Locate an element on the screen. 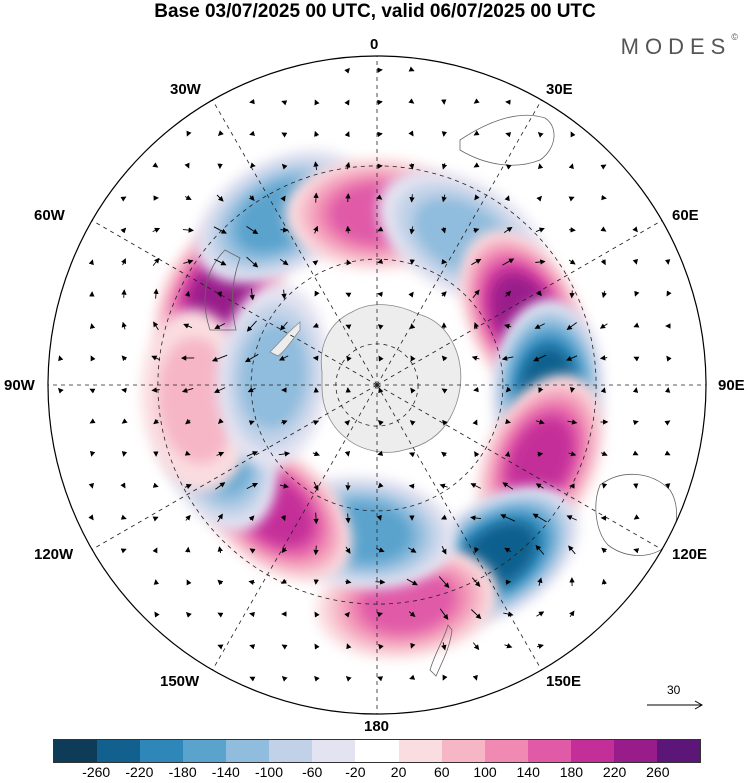 This screenshot has height=783, width=750. label-lon-180: 180 is located at coordinates (377, 726).